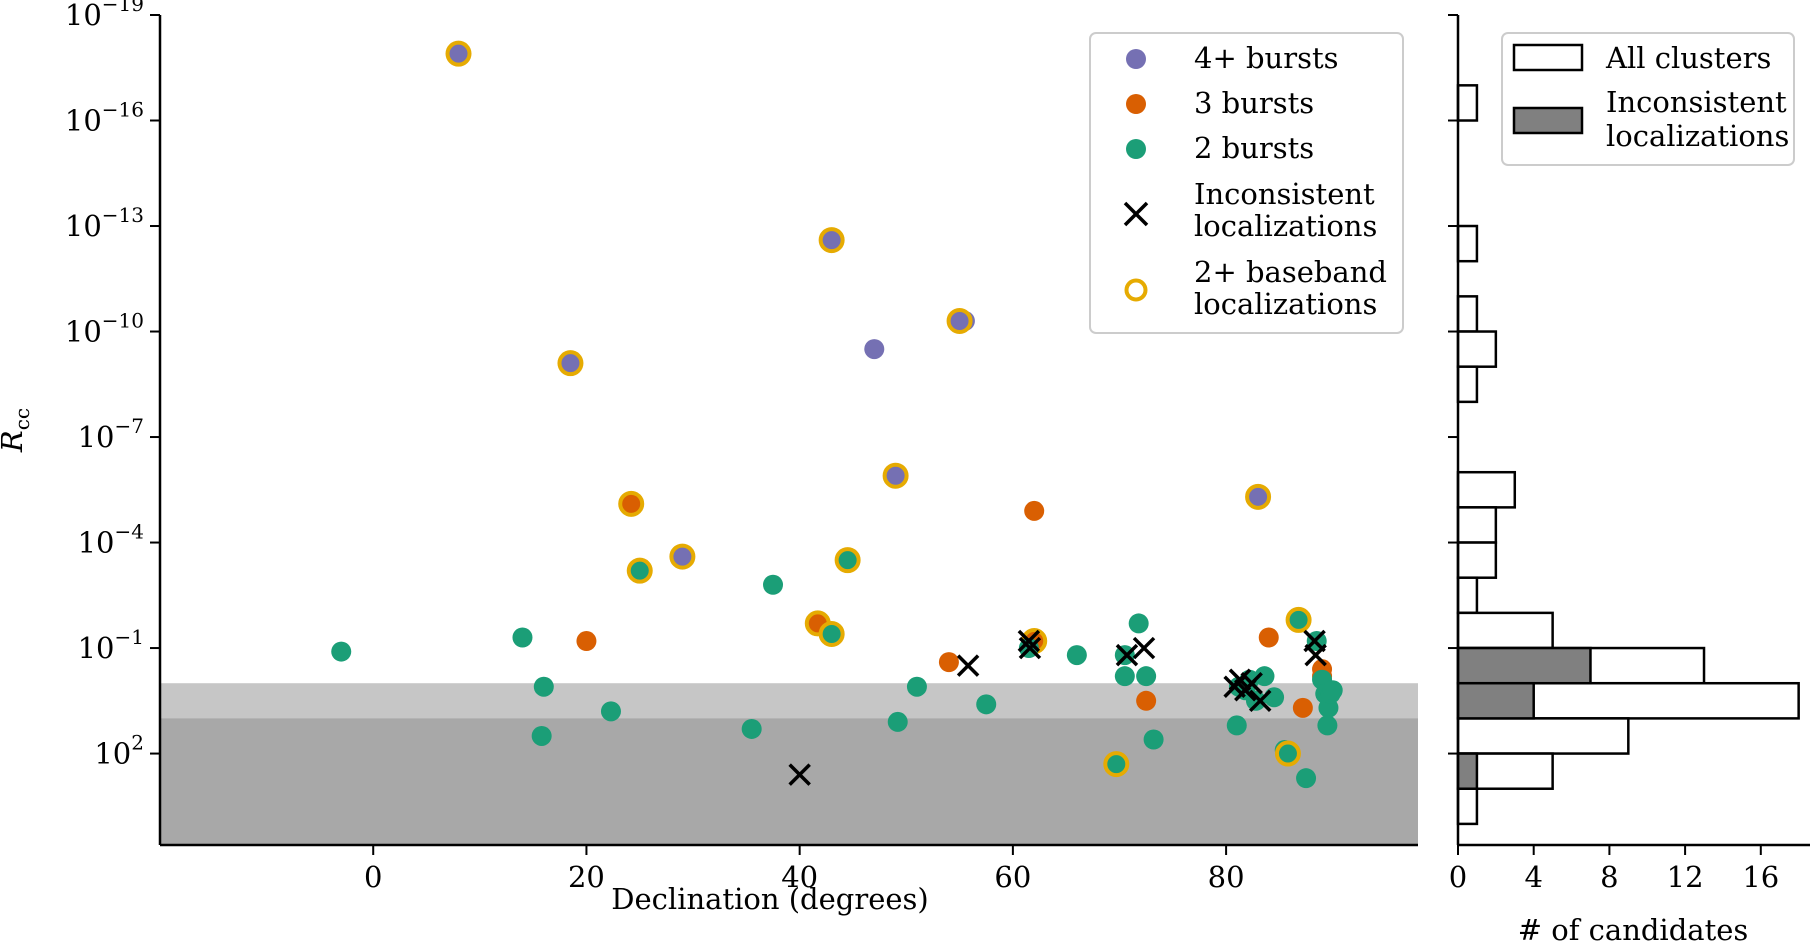  What do you see at coordinates (1453, 384) in the screenshot?
I see `hist-y-ticks` at bounding box center [1453, 384].